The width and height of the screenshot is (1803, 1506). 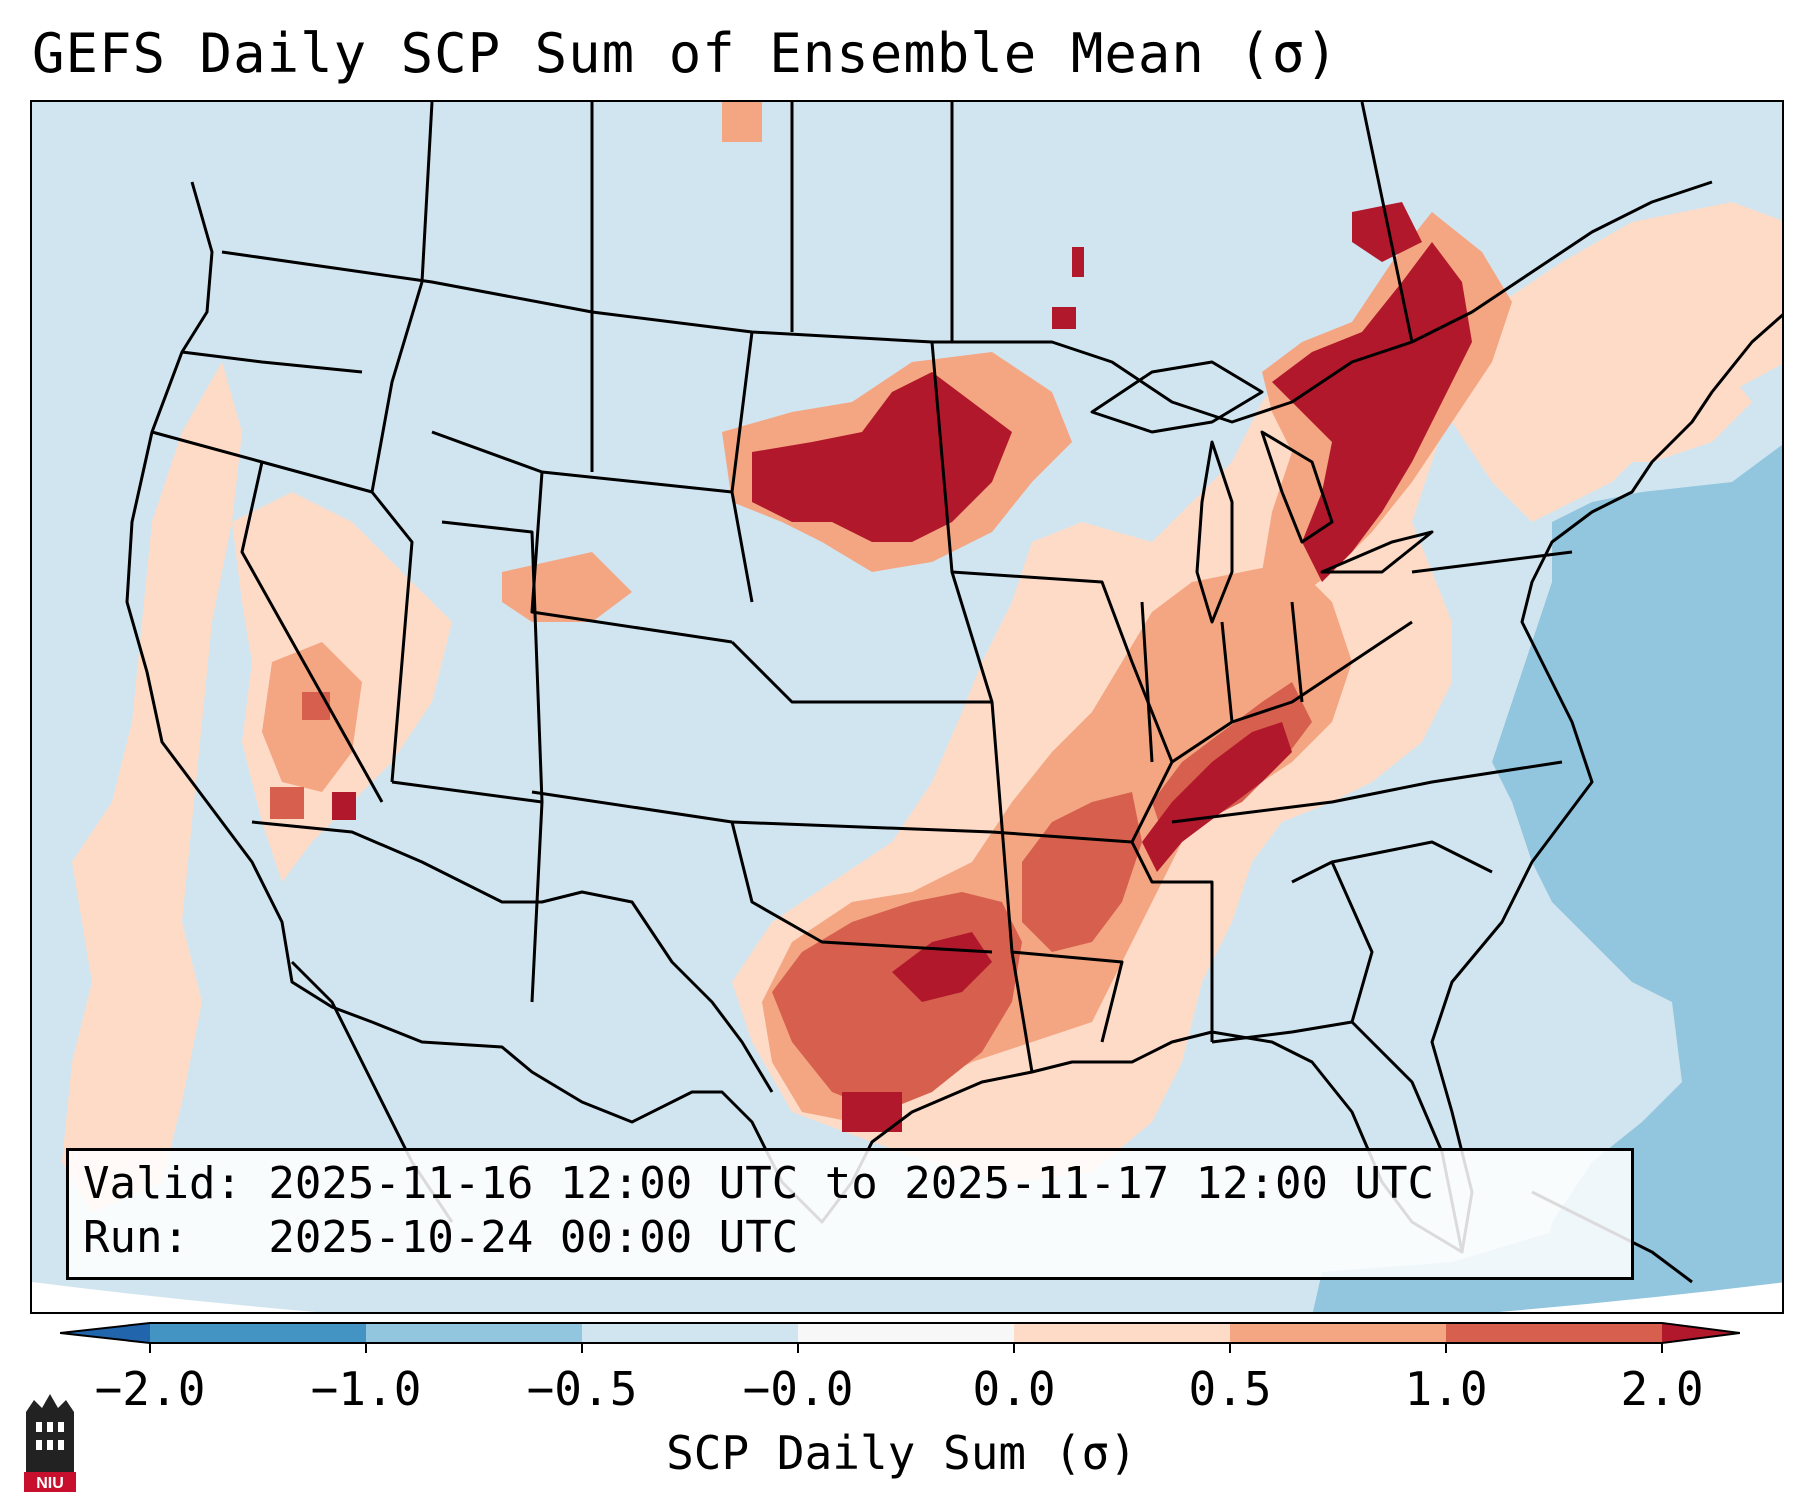 I want to click on lake-michigan, so click(x=1214, y=532).